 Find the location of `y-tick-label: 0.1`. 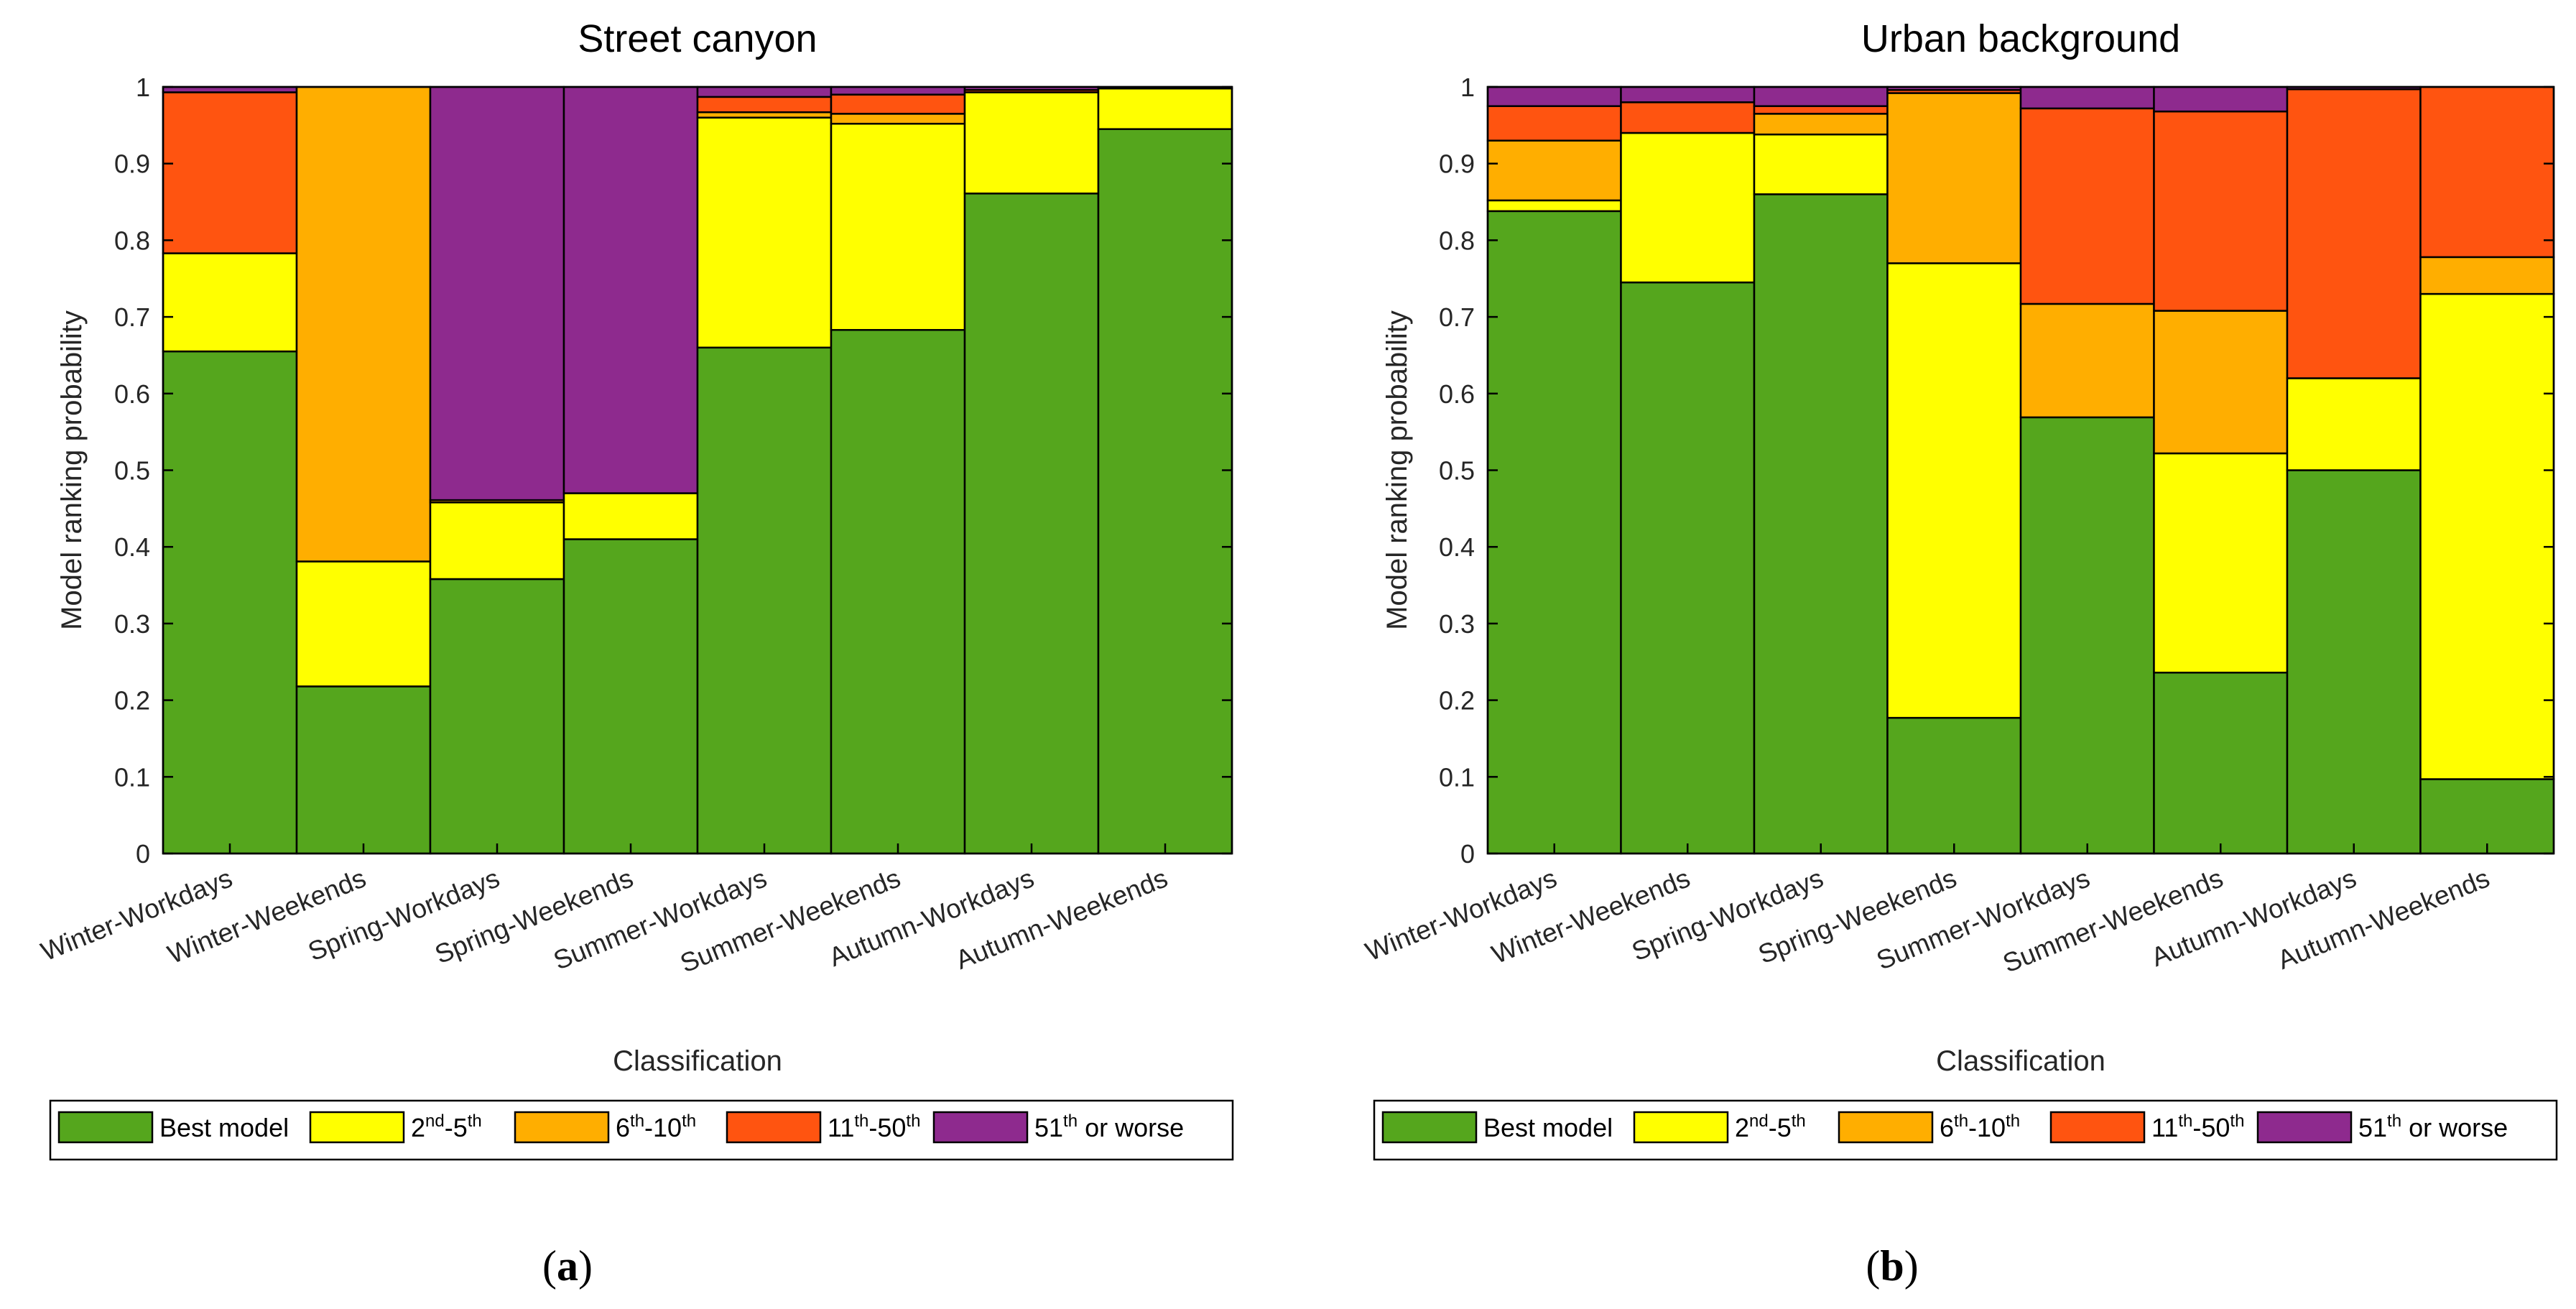

y-tick-label: 0.1 is located at coordinates (132, 777).